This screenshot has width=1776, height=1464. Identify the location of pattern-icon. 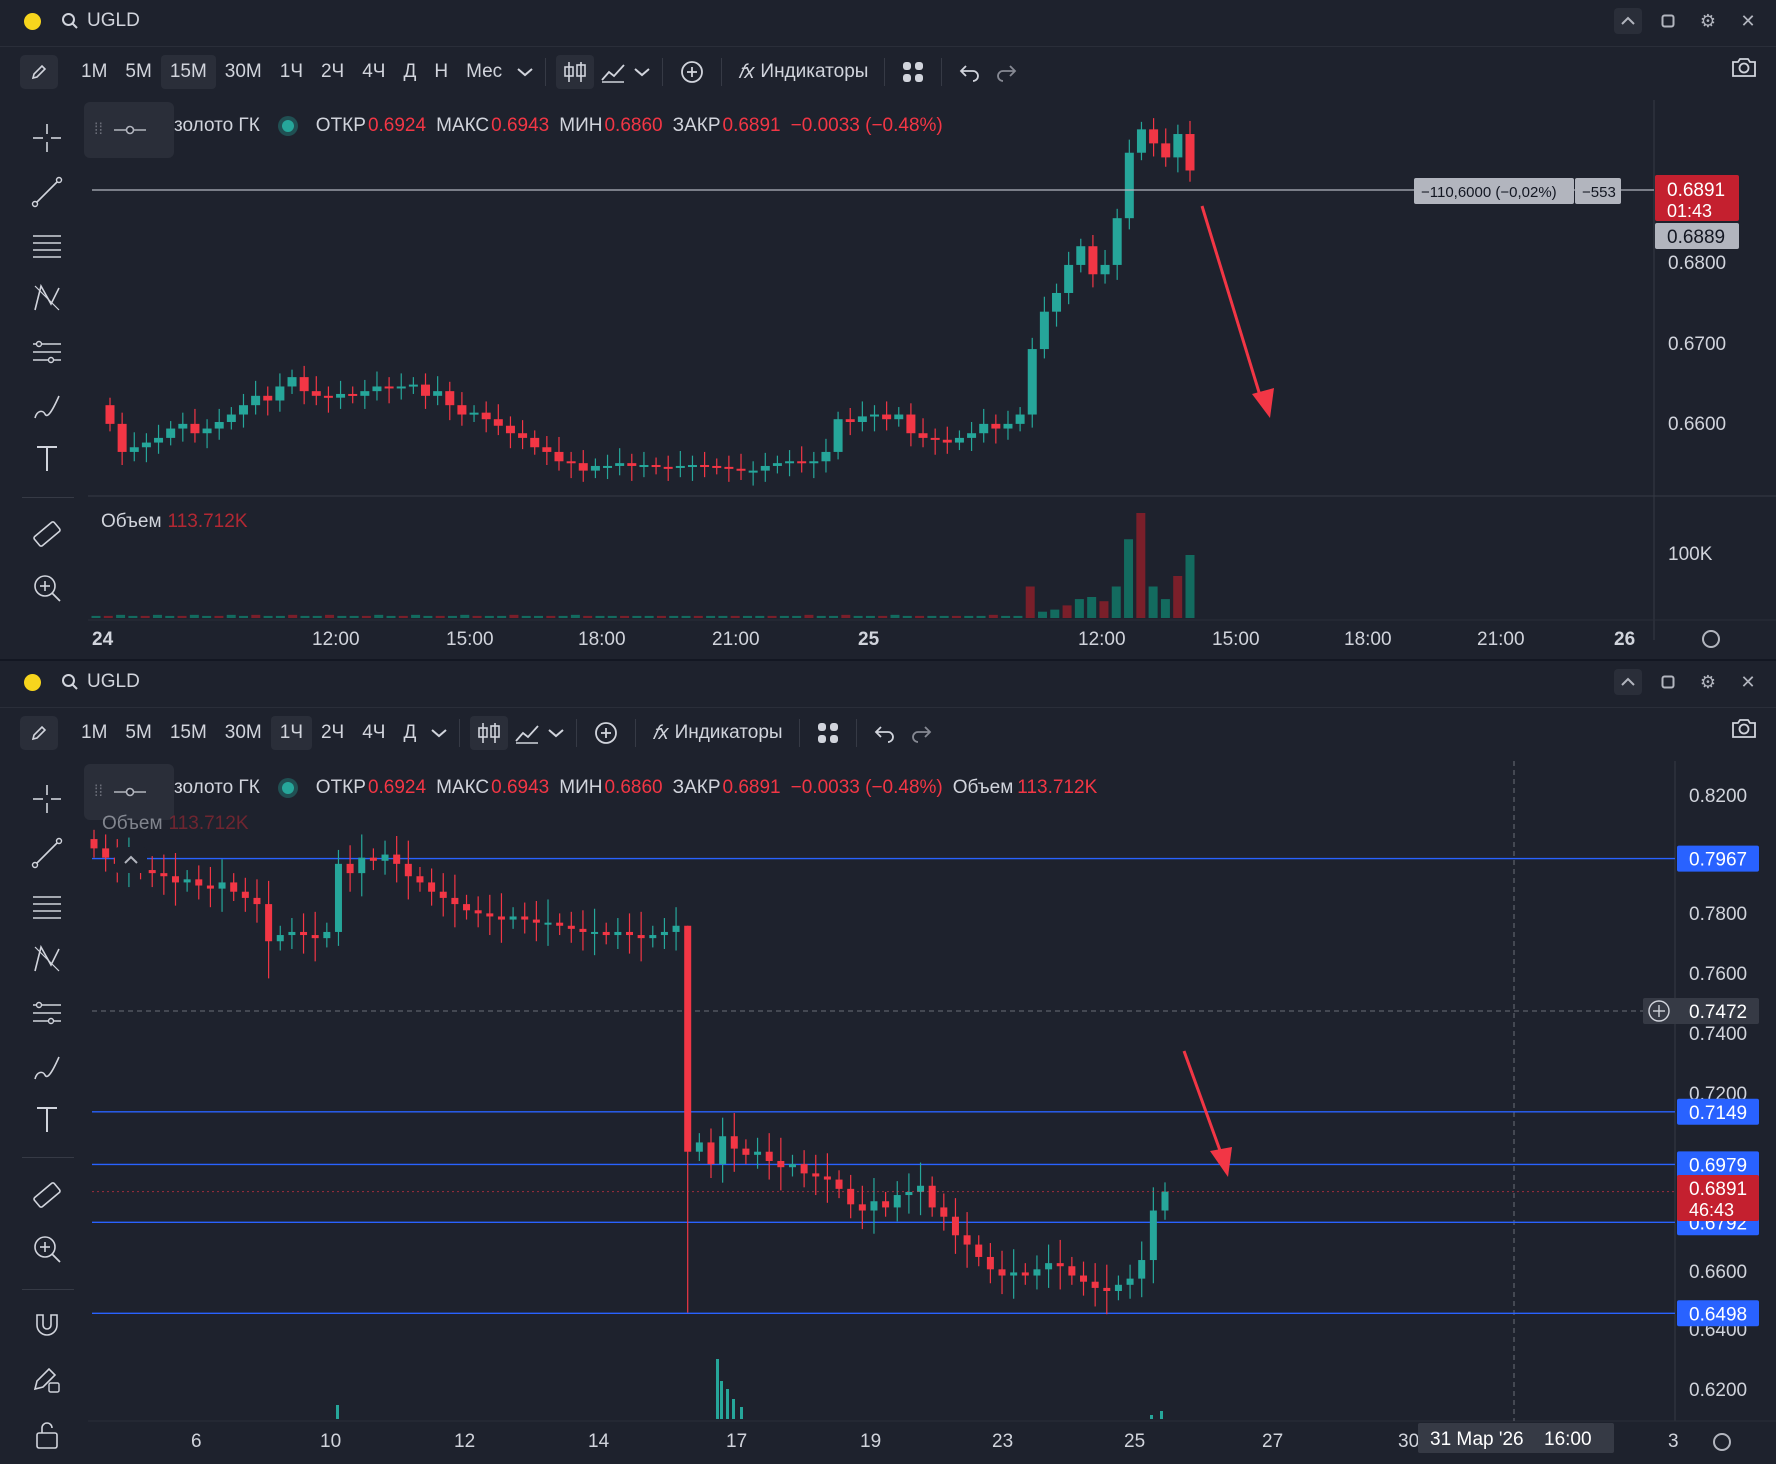
(47, 958).